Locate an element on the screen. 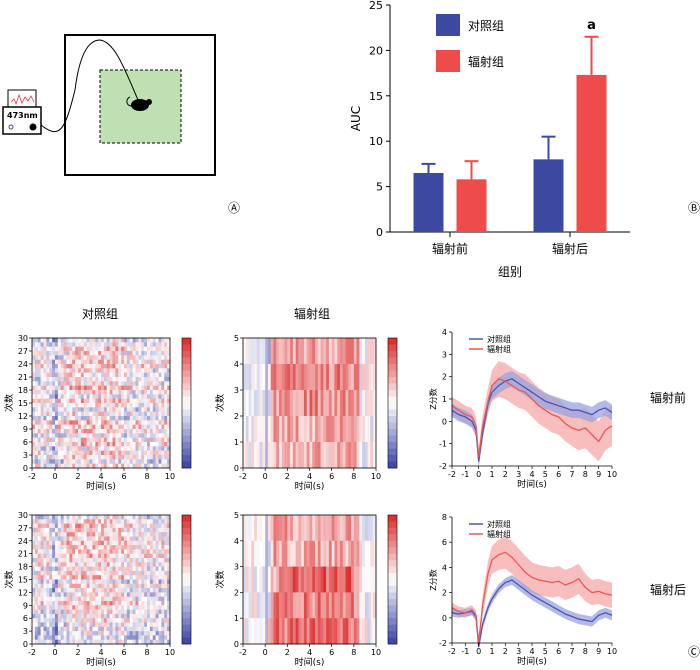 This screenshot has width=700, height=670. y-tick-label: 3 is located at coordinates (25, 631).